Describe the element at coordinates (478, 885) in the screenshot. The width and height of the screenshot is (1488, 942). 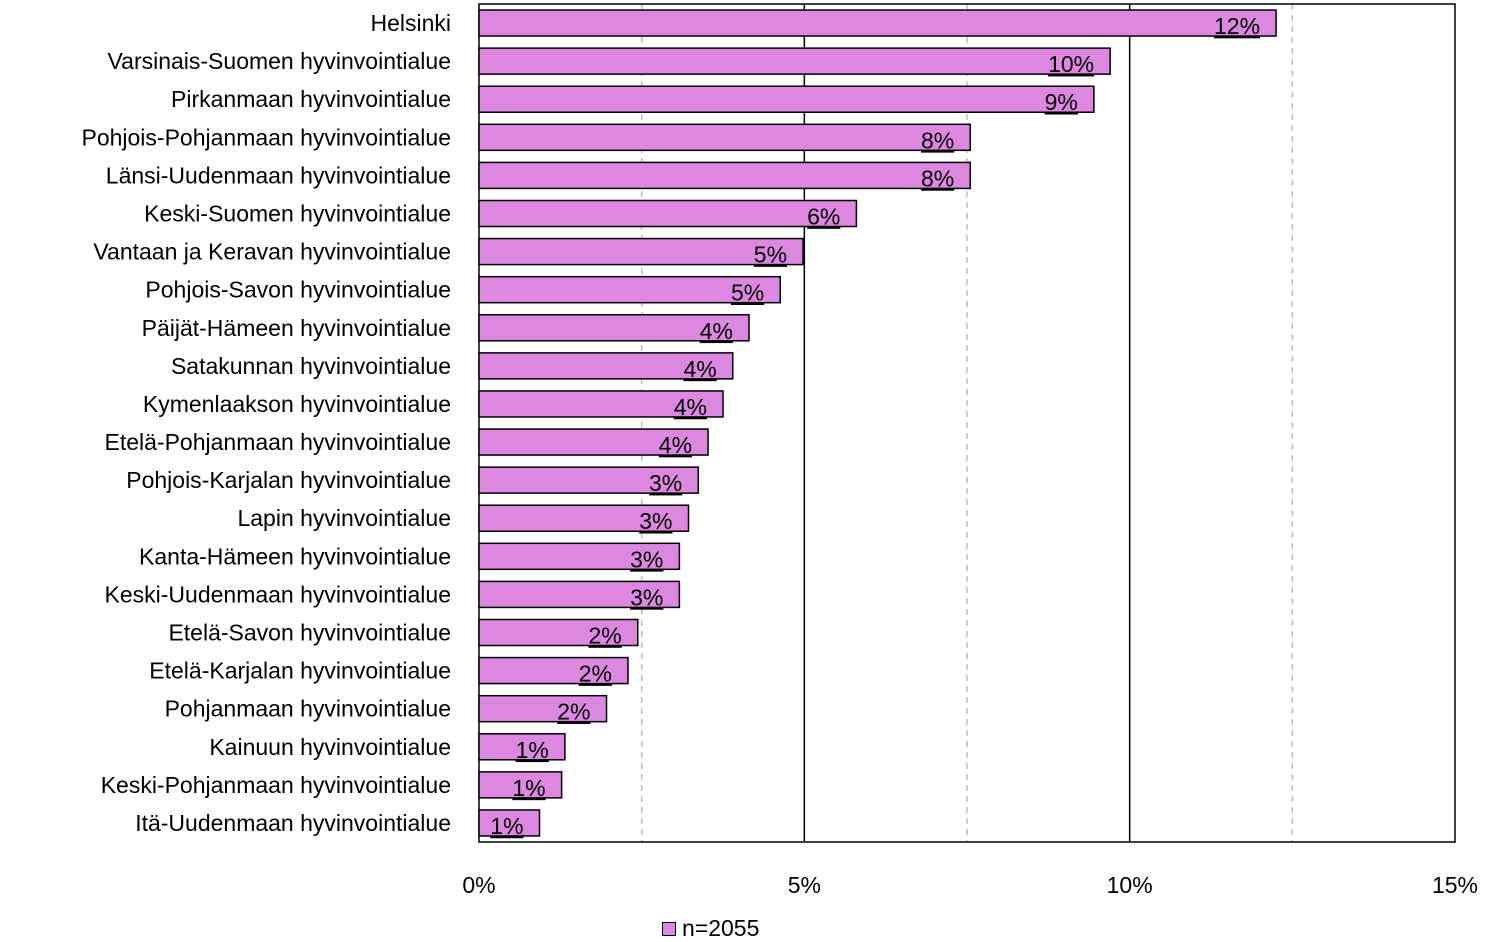
I see `x-tick-label: 0%` at that location.